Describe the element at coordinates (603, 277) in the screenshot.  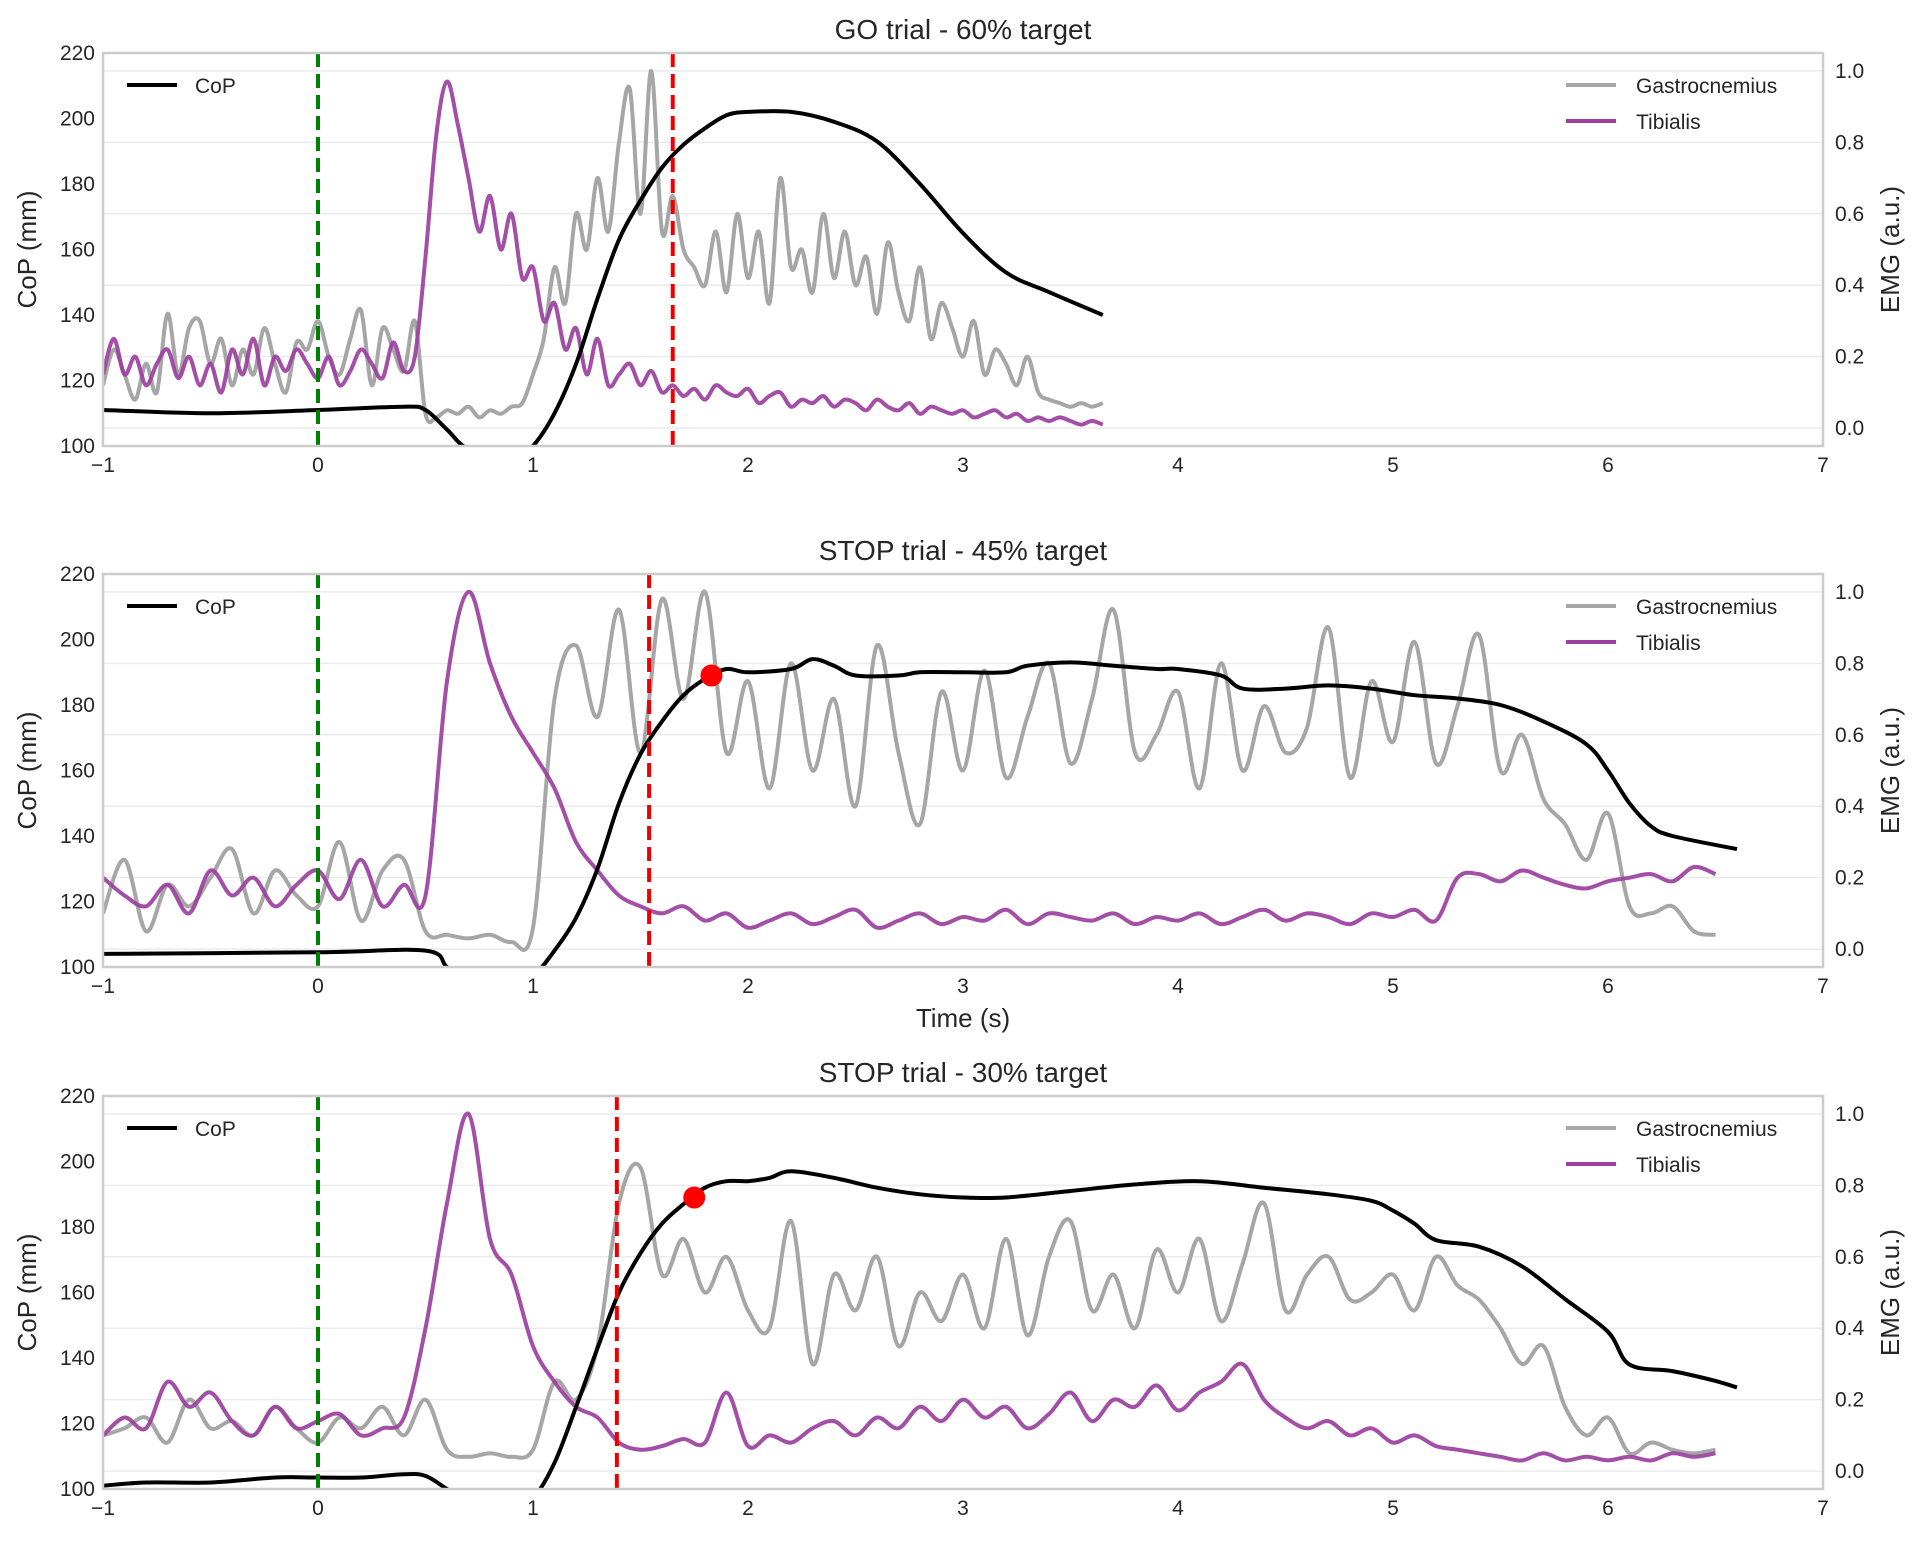
I see `cop-series` at that location.